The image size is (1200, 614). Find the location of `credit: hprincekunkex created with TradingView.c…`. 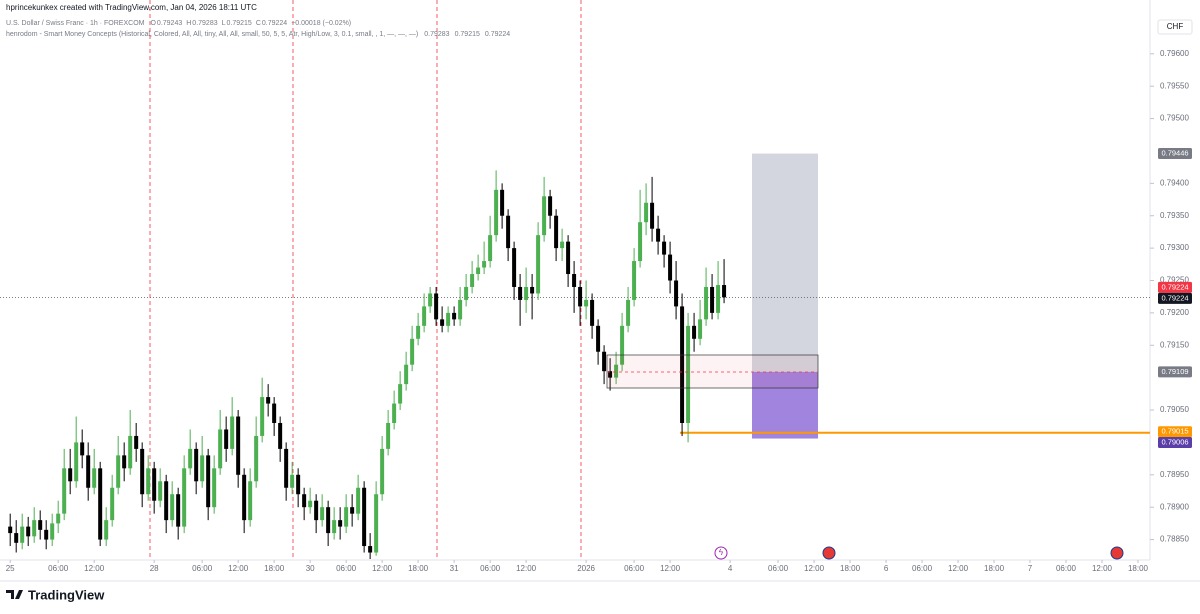

credit: hprincekunkex created with TradingView.c… is located at coordinates (131, 7).